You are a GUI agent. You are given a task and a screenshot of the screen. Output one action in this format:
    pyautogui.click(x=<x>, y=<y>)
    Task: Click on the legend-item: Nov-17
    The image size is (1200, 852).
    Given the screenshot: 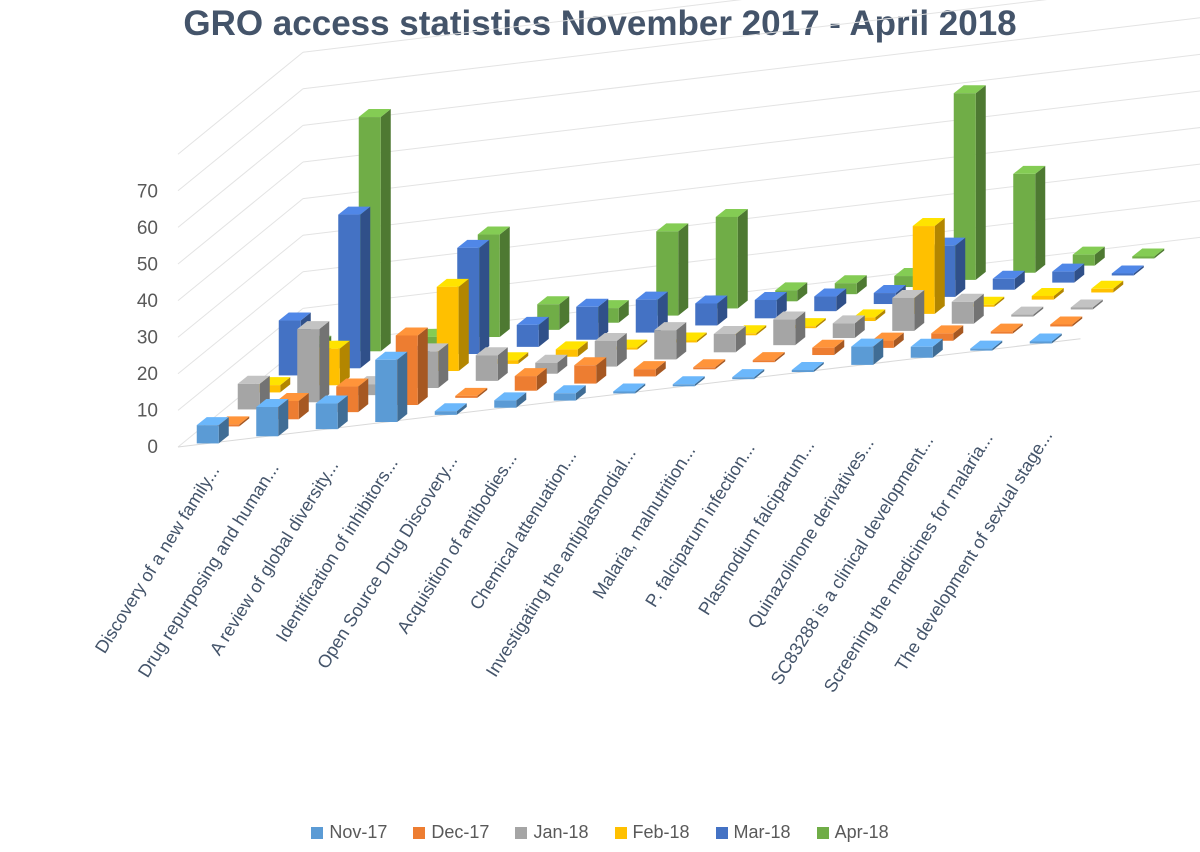 What is the action you would take?
    pyautogui.click(x=349, y=832)
    